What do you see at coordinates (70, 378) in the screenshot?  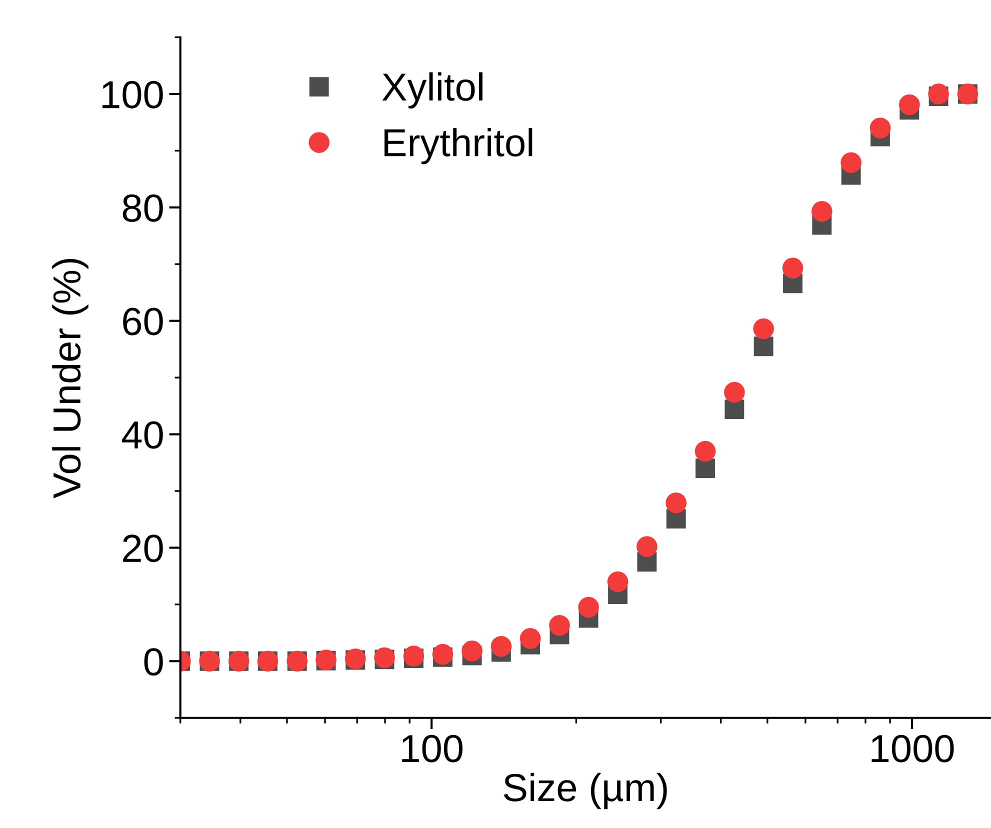 I see `y-axis-title: Vol Under (%)` at bounding box center [70, 378].